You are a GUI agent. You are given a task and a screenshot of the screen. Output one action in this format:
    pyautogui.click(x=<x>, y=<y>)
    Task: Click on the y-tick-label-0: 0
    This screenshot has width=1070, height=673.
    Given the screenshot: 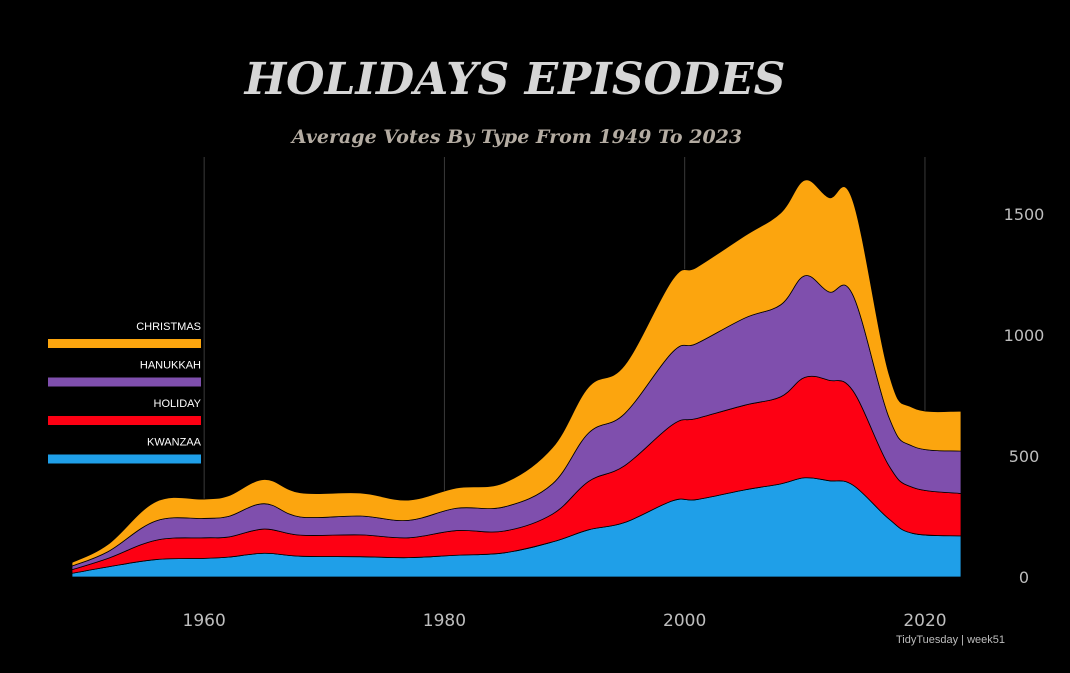 What is the action you would take?
    pyautogui.click(x=1024, y=577)
    